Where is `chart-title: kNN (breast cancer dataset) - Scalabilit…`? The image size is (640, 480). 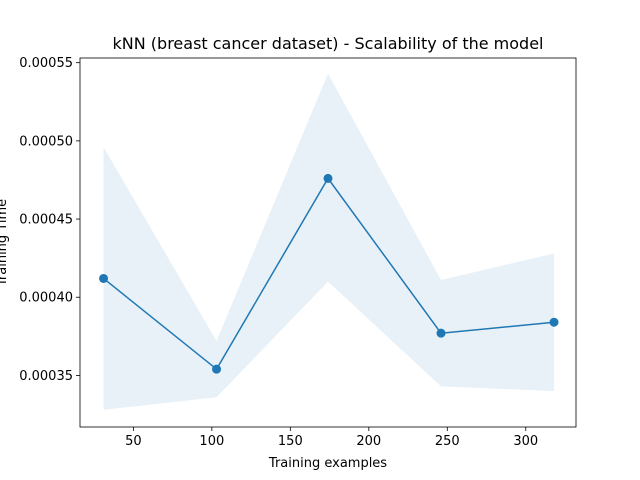 chart-title: kNN (breast cancer dataset) - Scalabilit… is located at coordinates (328, 43).